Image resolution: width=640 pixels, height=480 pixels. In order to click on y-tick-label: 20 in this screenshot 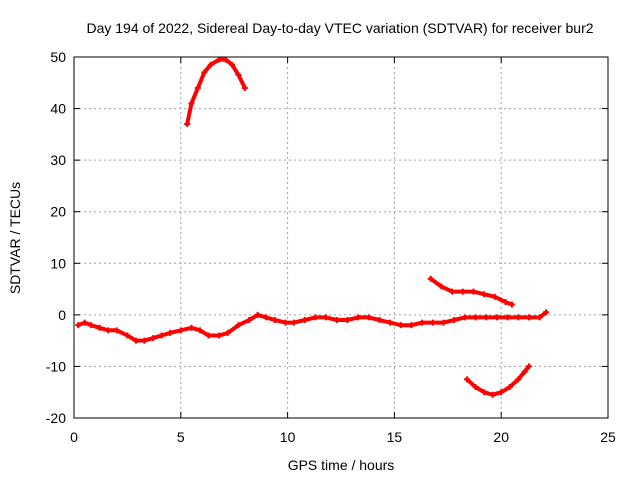, I will do `click(58, 212)`.